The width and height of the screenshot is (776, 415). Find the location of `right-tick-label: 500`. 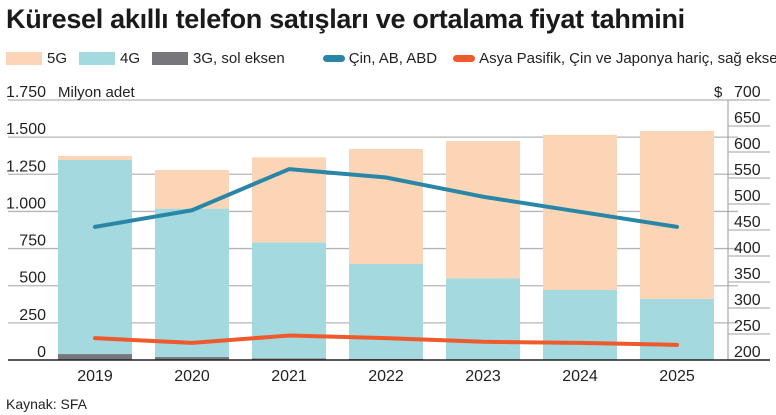

right-tick-label: 500 is located at coordinates (747, 196).